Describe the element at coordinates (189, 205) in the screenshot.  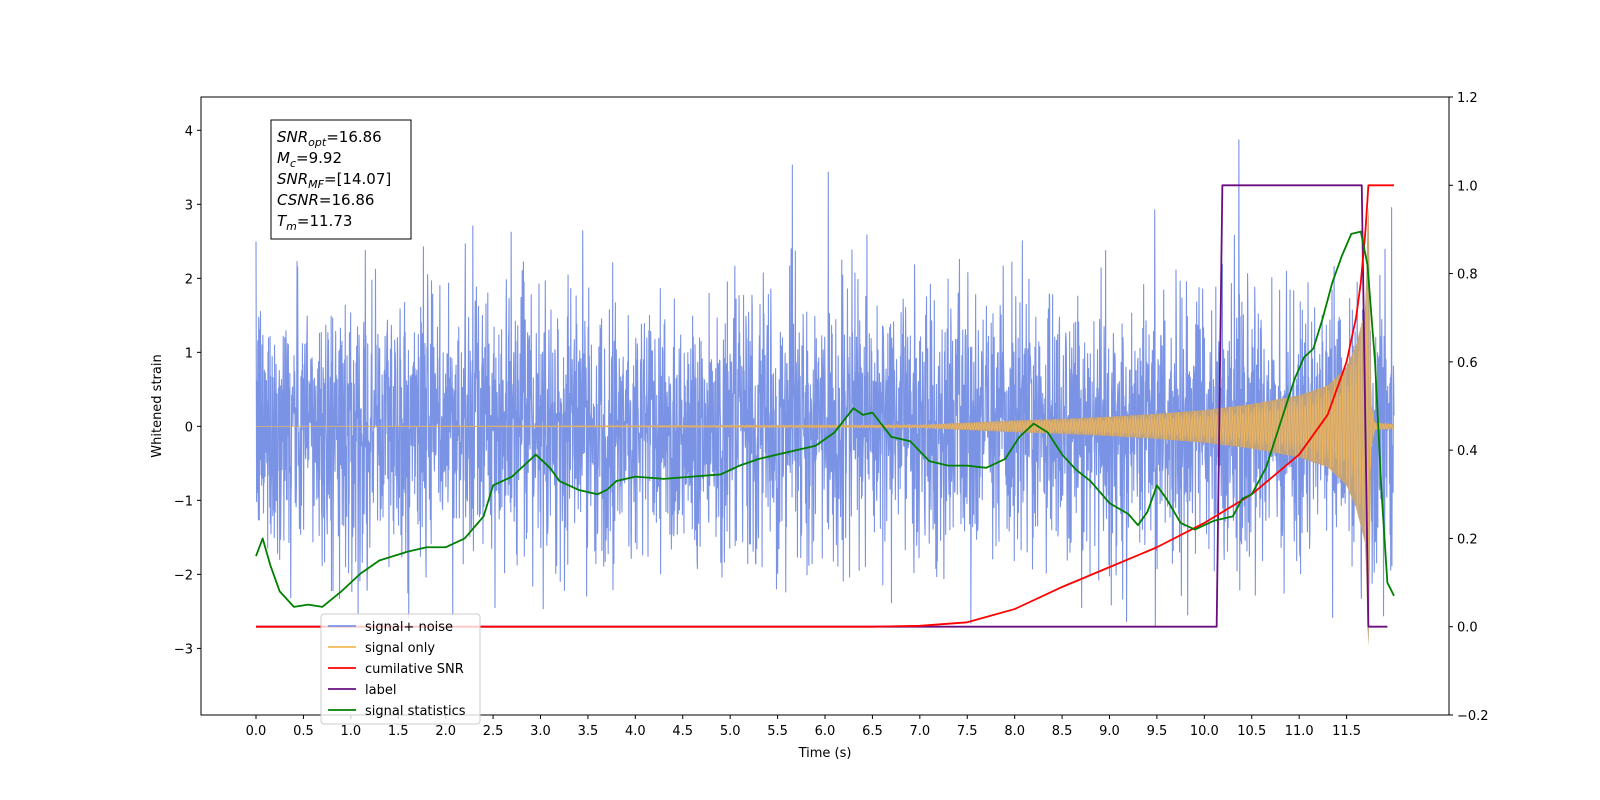
I see `y-tick-label: 3` at that location.